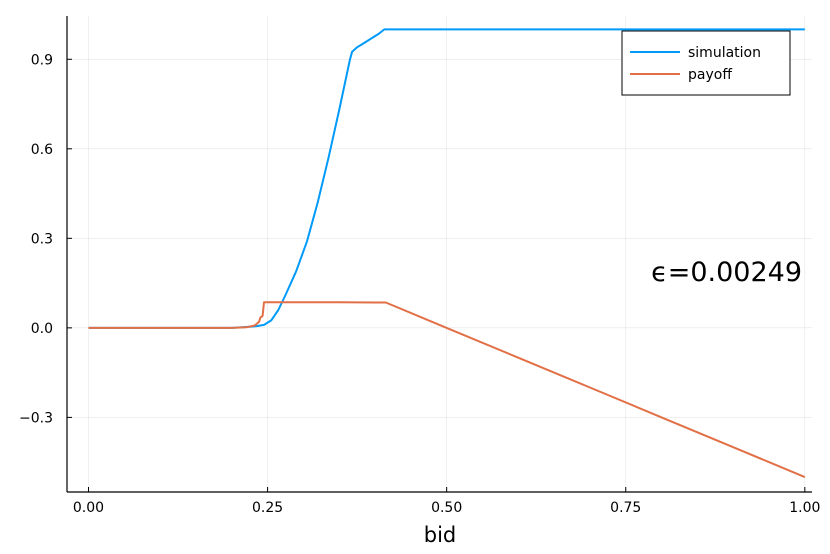  I want to click on x-tick-labels: 0.00 0.25 0.50 0.75 1.00, so click(447, 508).